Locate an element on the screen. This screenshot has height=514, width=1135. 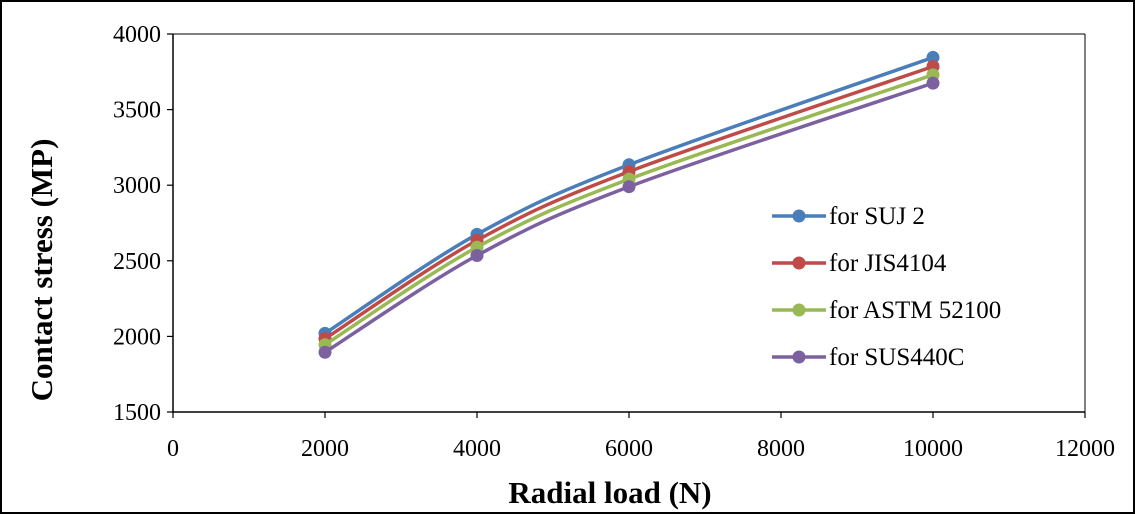
y-axis-title: Contact stress (MP) is located at coordinates (41, 270).